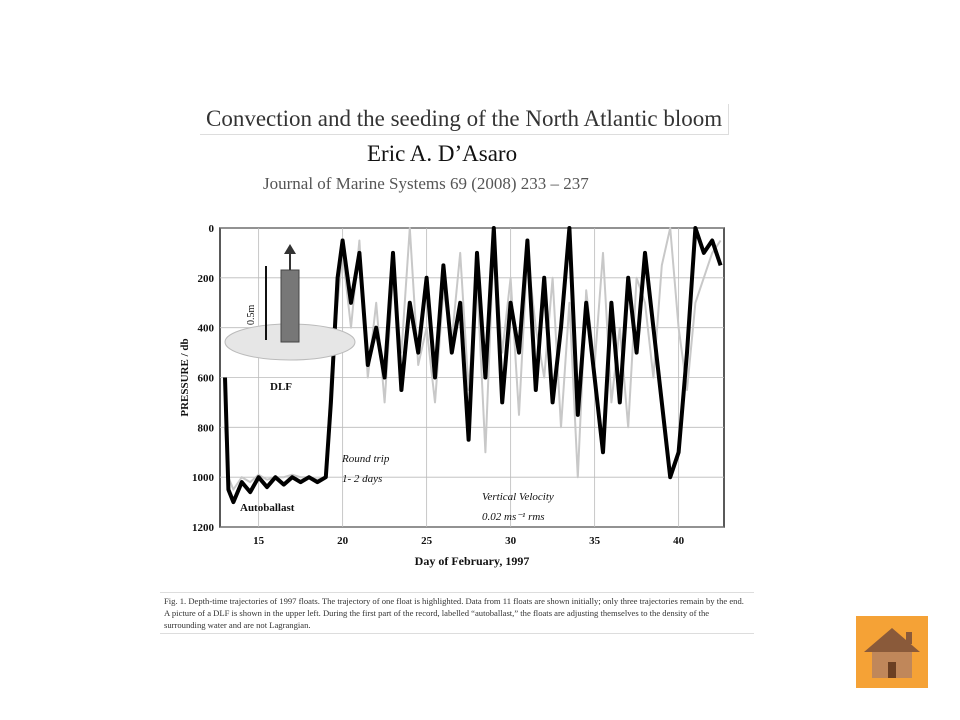 The height and width of the screenshot is (720, 960). I want to click on home-button, so click(892, 652).